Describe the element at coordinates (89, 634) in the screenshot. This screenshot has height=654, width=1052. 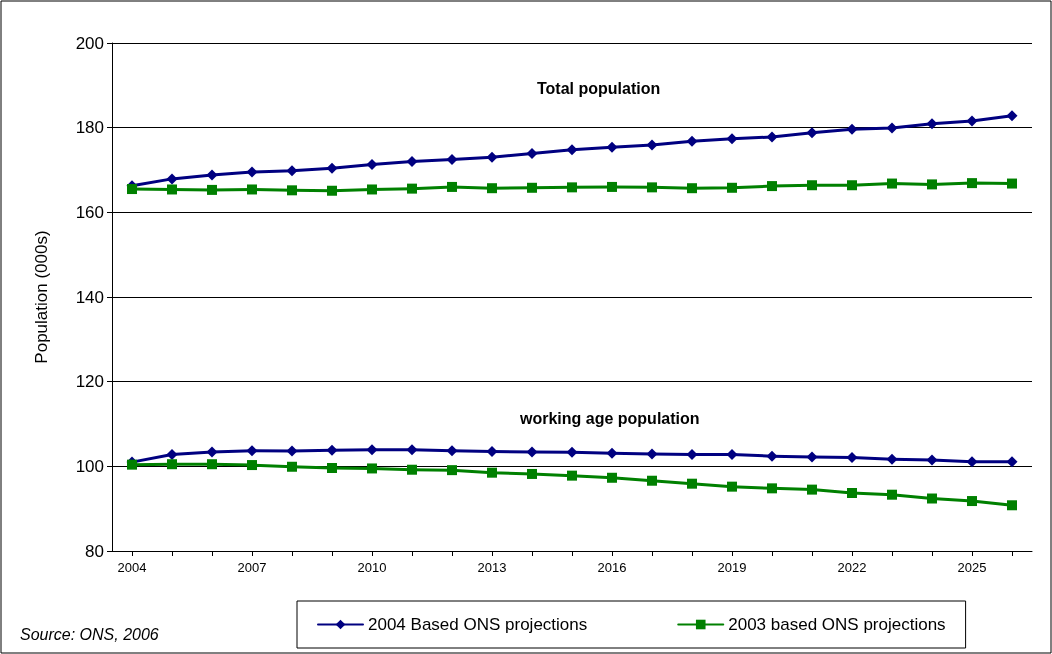
I see `source-note: Source: ONS, 2006` at that location.